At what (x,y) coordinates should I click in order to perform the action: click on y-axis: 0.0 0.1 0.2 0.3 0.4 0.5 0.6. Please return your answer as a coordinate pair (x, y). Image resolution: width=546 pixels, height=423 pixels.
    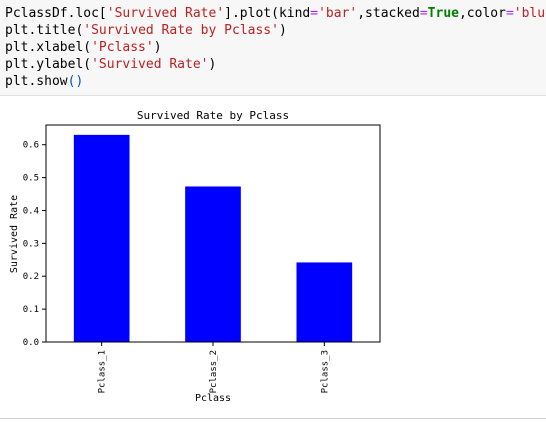
    Looking at the image, I should click on (34, 244).